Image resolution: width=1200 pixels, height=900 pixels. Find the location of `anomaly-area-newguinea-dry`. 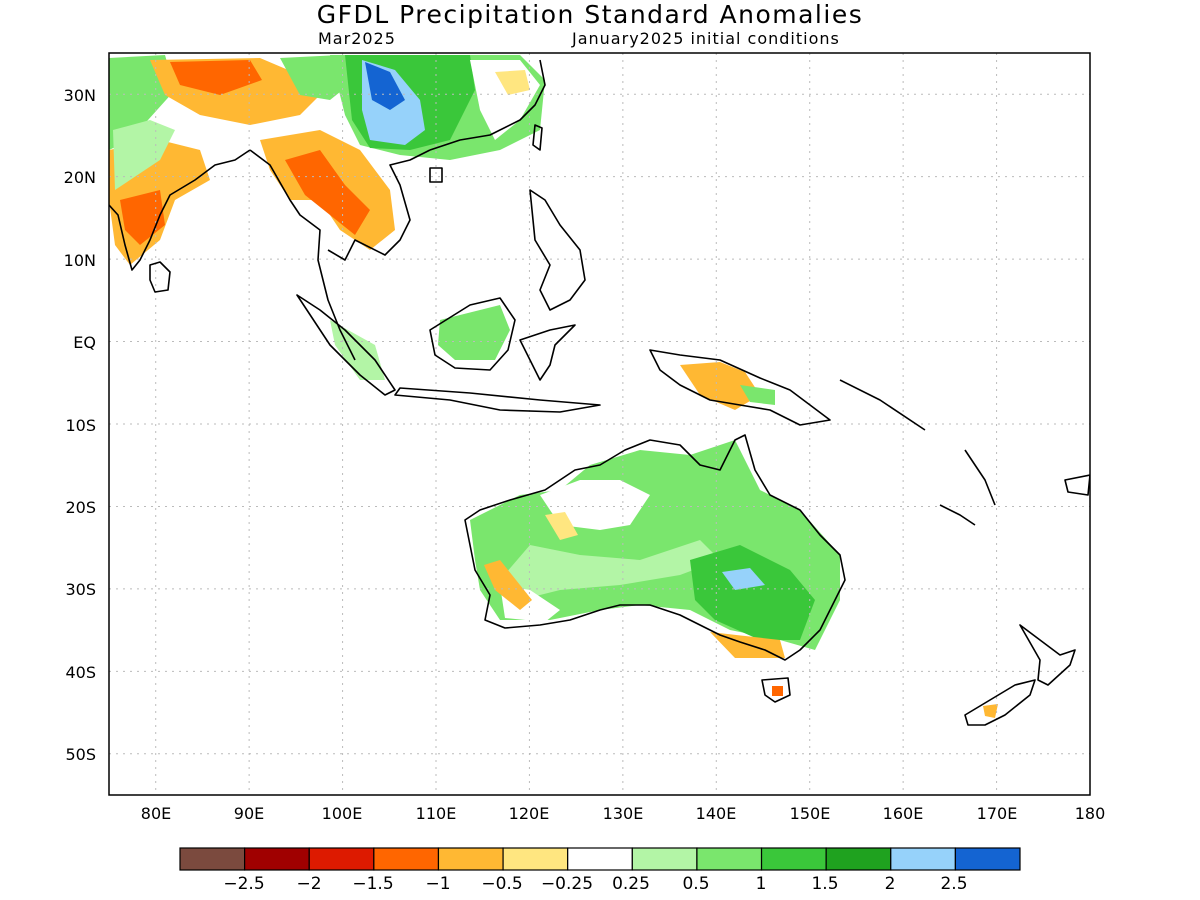

anomaly-area-newguinea-dry is located at coordinates (720, 386).